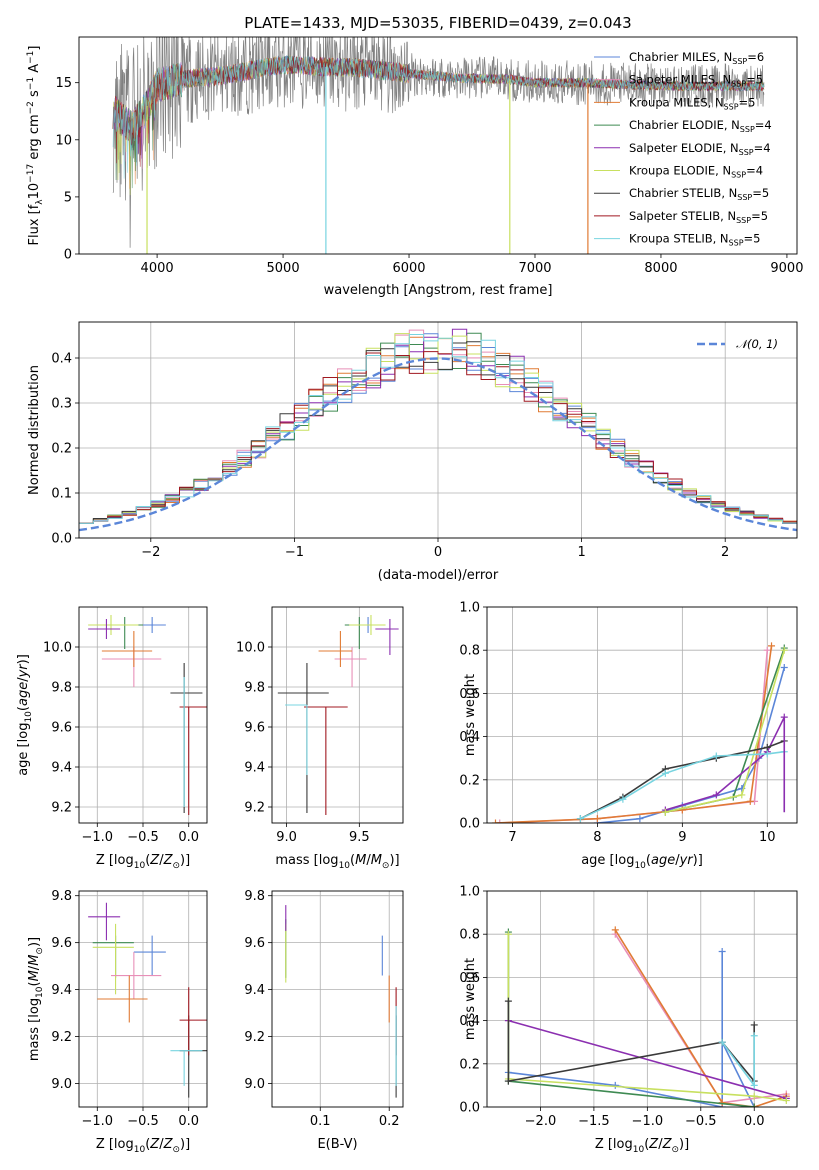  I want to click on x-tick-label: 9000, so click(786, 268).